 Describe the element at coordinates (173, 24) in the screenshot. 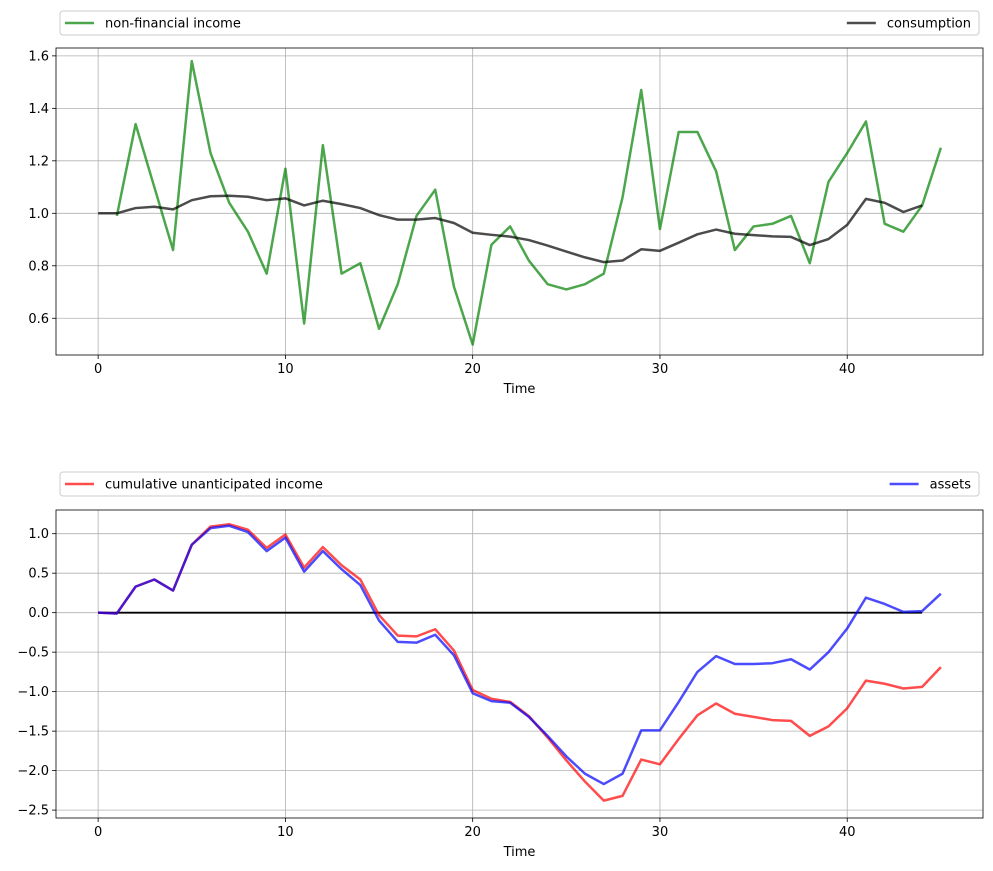

I see `legend-entry-label: non-financial income` at that location.